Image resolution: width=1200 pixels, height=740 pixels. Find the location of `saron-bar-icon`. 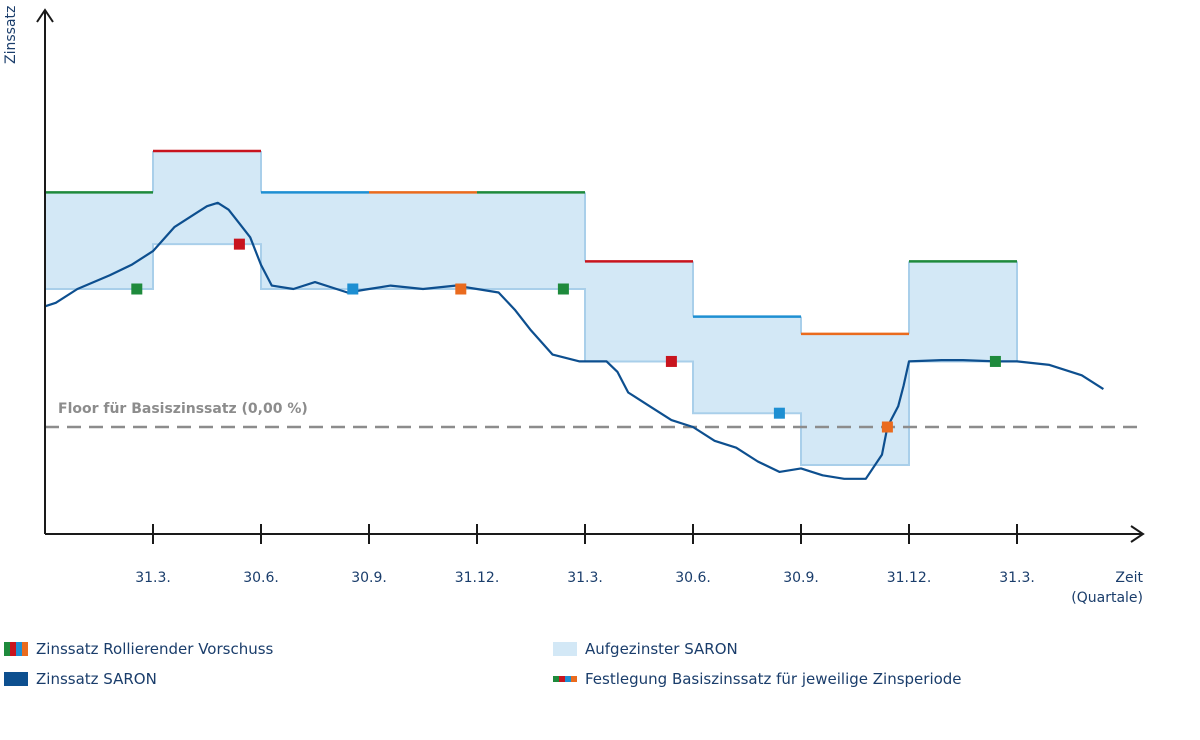

saron-bar-icon is located at coordinates (16, 679).